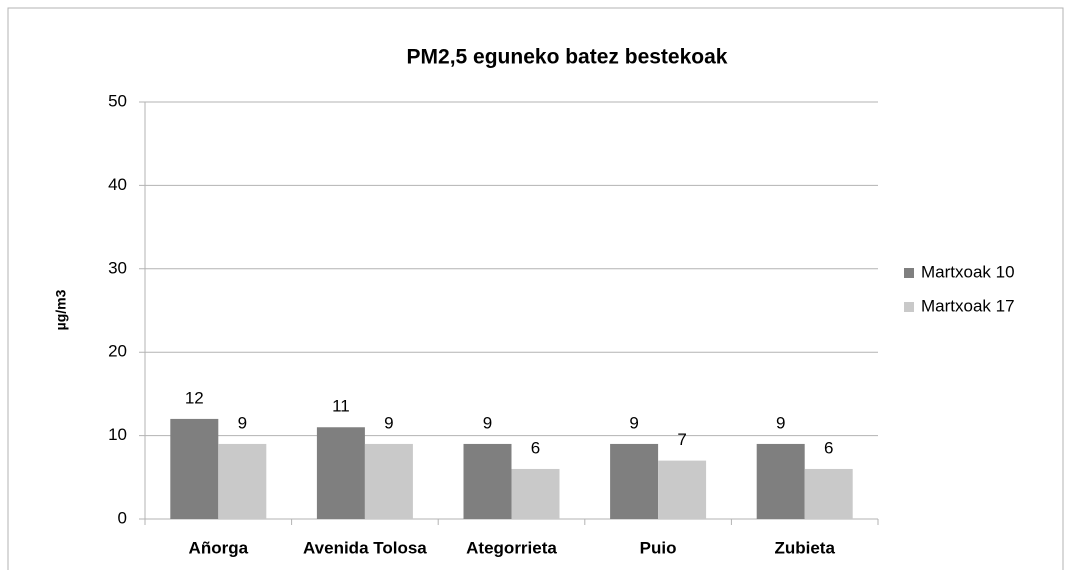  What do you see at coordinates (968, 305) in the screenshot?
I see `legend-label: Martxoak 17` at bounding box center [968, 305].